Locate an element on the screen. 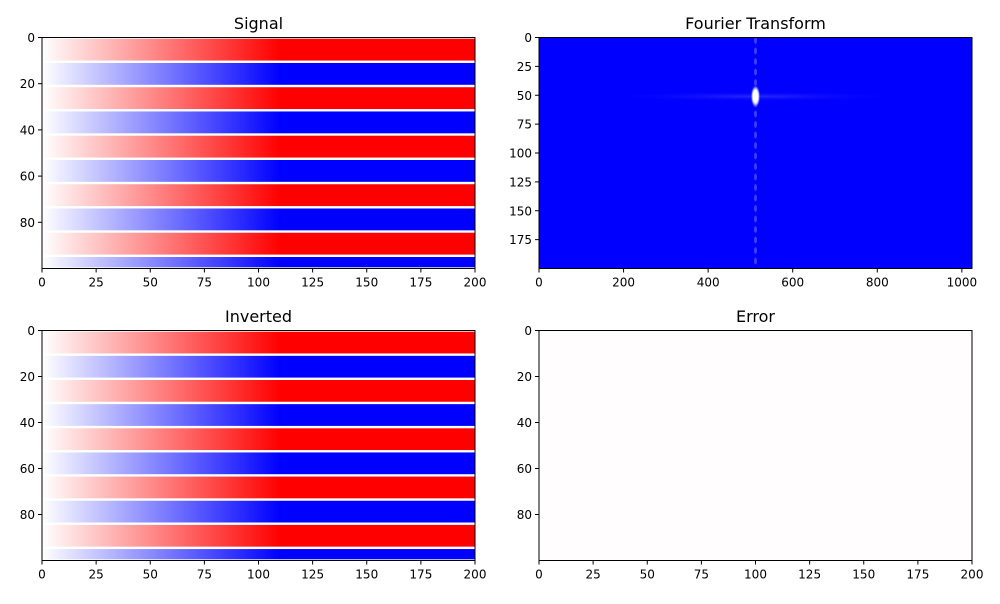  x-tick-label: 600 is located at coordinates (792, 283).